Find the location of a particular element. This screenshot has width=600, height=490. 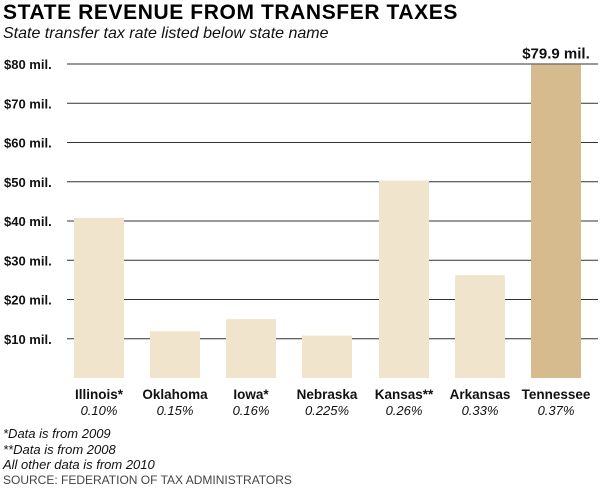

x-rate-label: 0.15% is located at coordinates (175, 410).